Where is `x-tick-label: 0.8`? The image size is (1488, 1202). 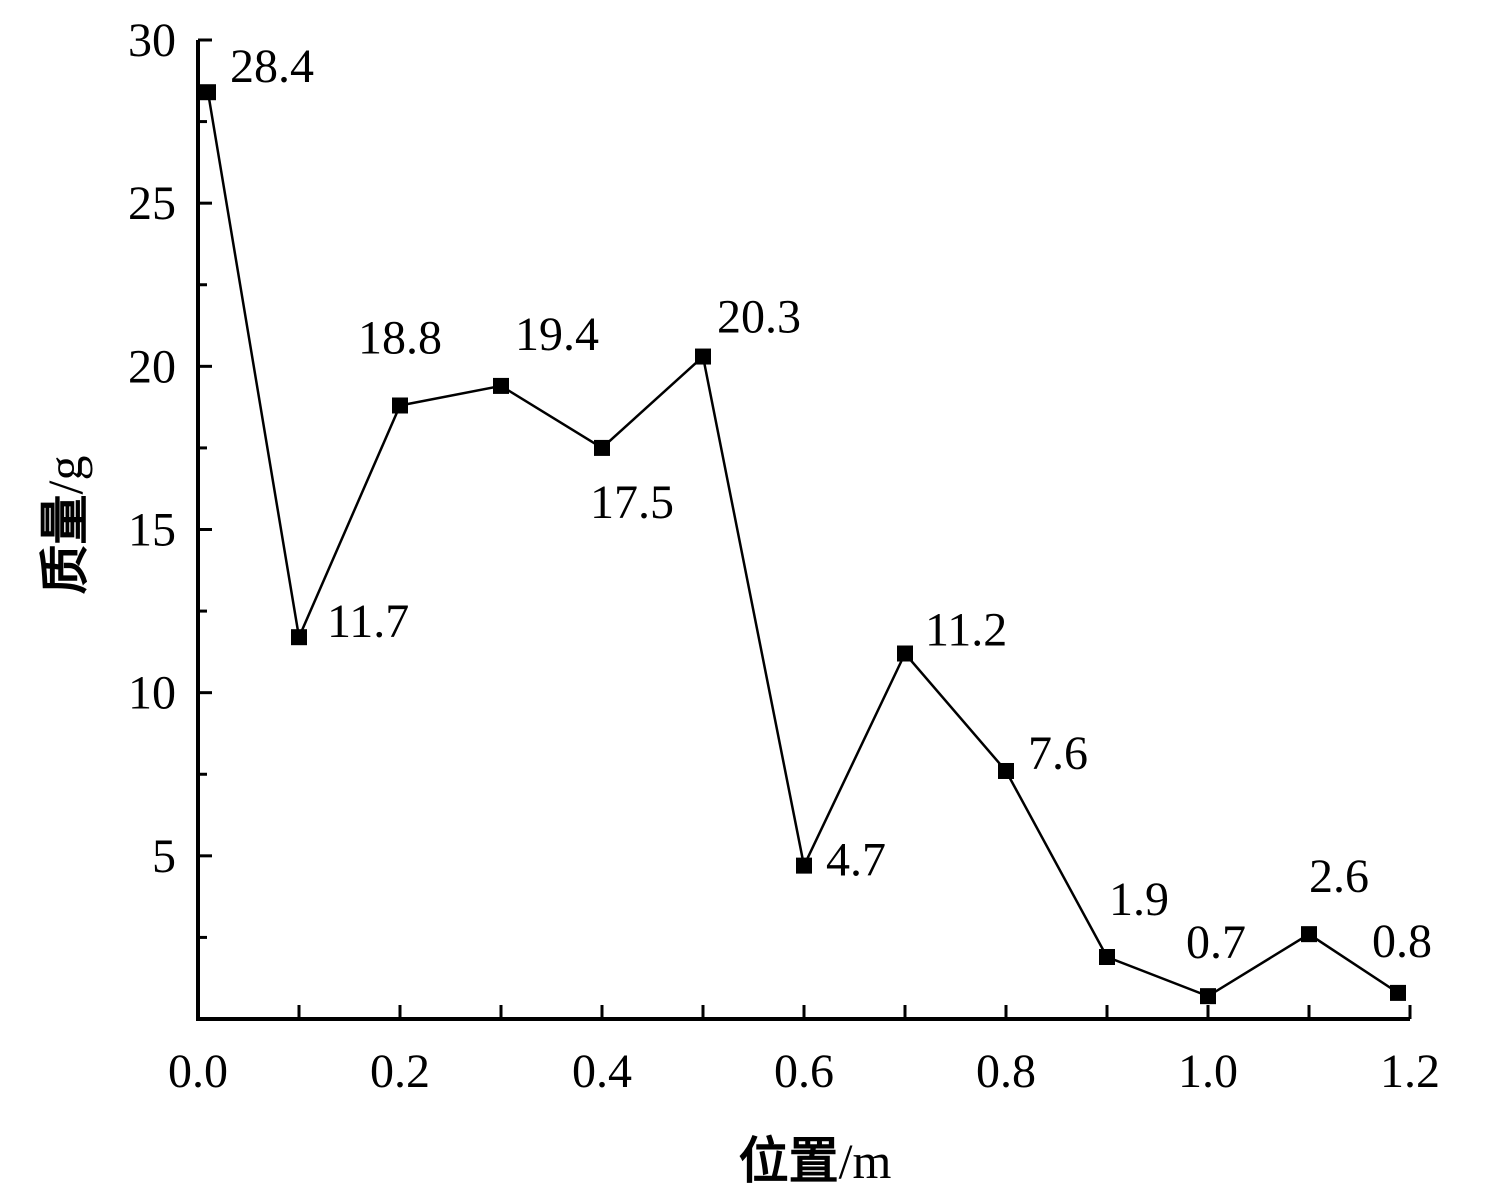
x-tick-label: 0.8 is located at coordinates (1006, 1071).